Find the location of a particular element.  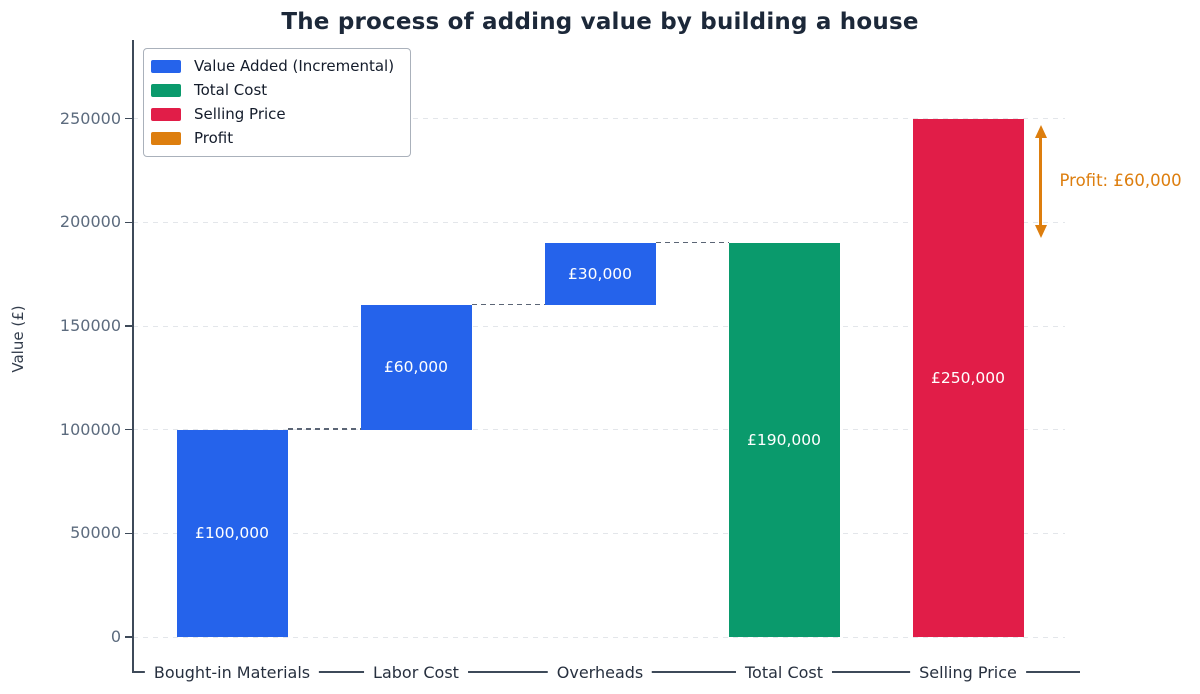

profit-label: Profit: £60,000 is located at coordinates (1120, 181).